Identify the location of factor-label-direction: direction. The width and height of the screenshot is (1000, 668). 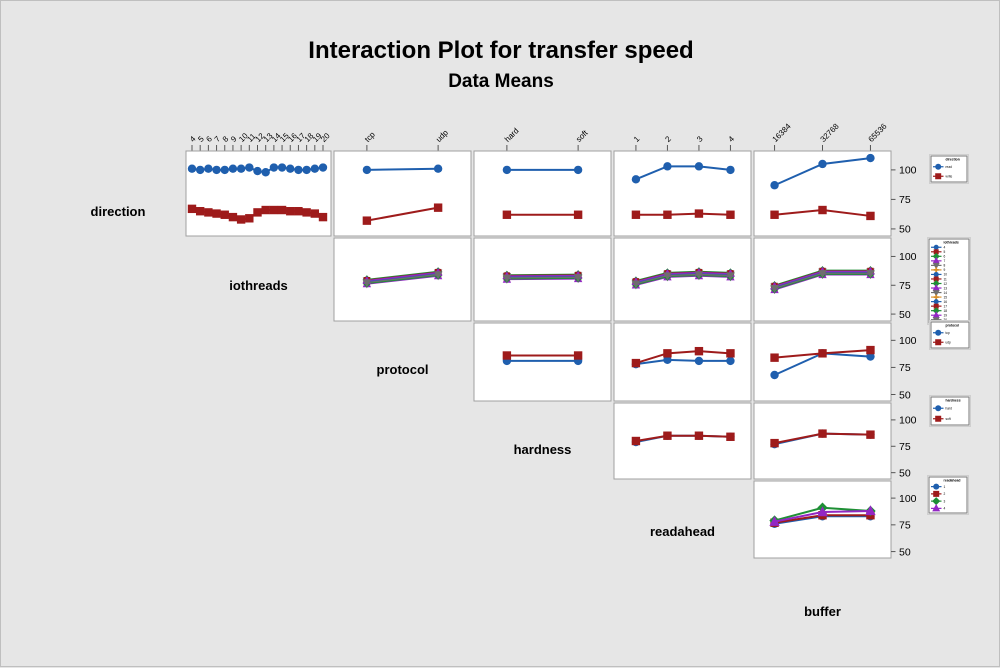
(118, 211).